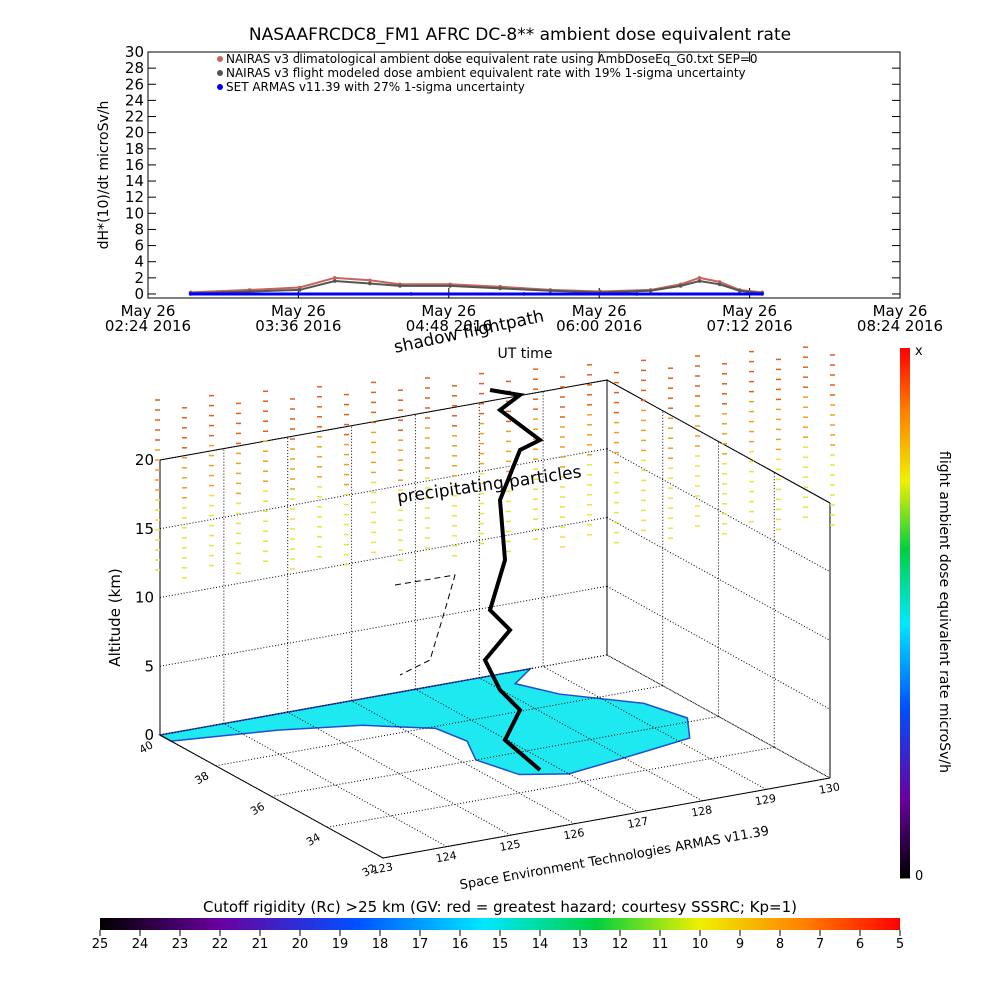 This screenshot has width=1000, height=1000. I want to click on colorbar-tick-label: 5, so click(900, 944).